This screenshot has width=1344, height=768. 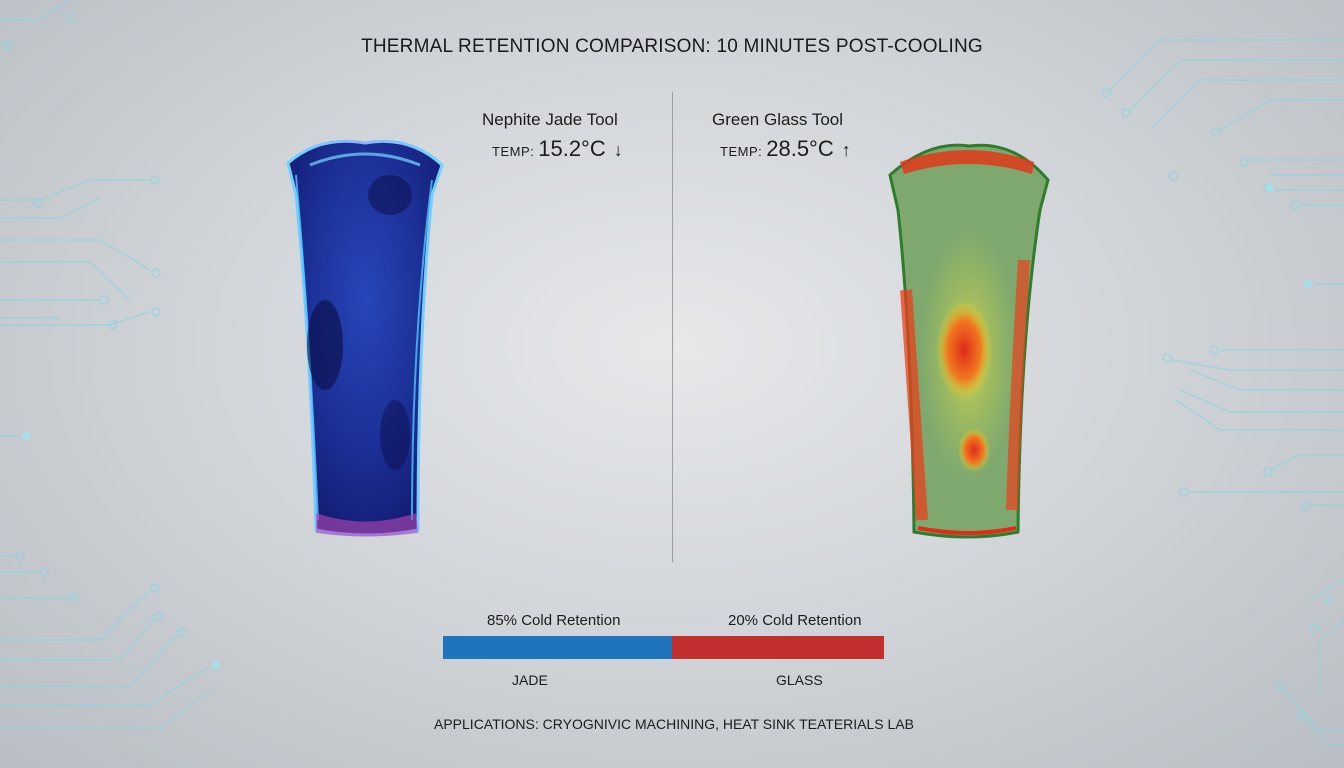 I want to click on jade-temp-value: 15.2°C, so click(x=572, y=148).